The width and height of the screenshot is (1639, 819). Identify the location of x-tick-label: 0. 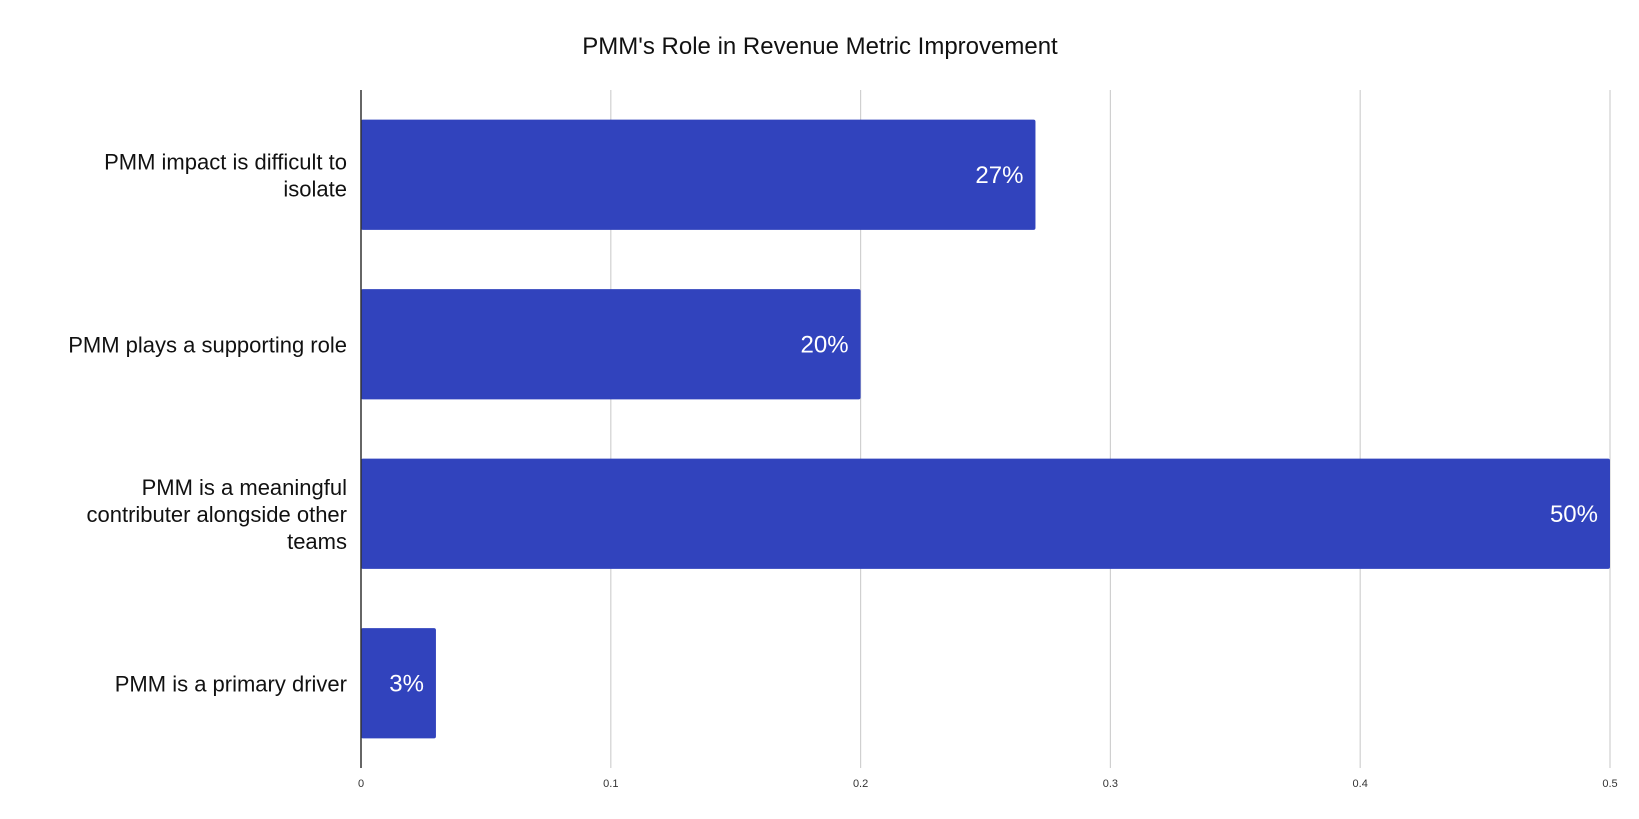
(361, 784).